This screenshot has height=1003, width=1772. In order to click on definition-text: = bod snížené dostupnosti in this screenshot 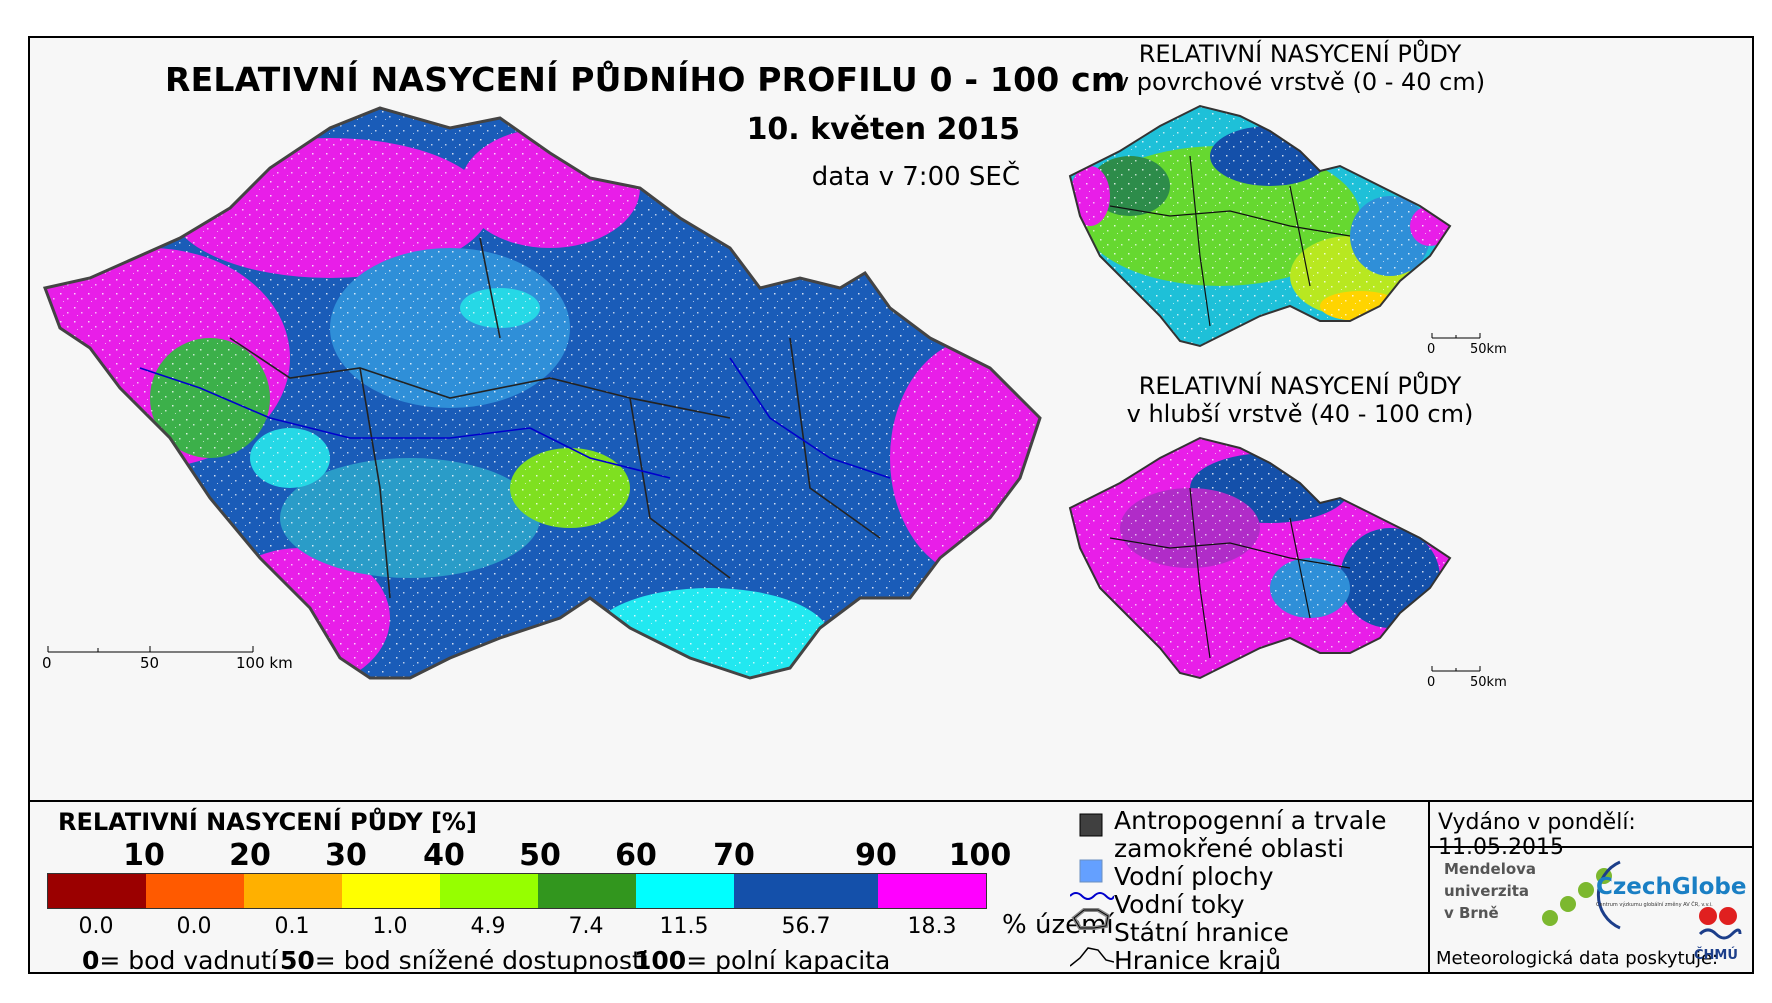, I will do `click(481, 960)`.